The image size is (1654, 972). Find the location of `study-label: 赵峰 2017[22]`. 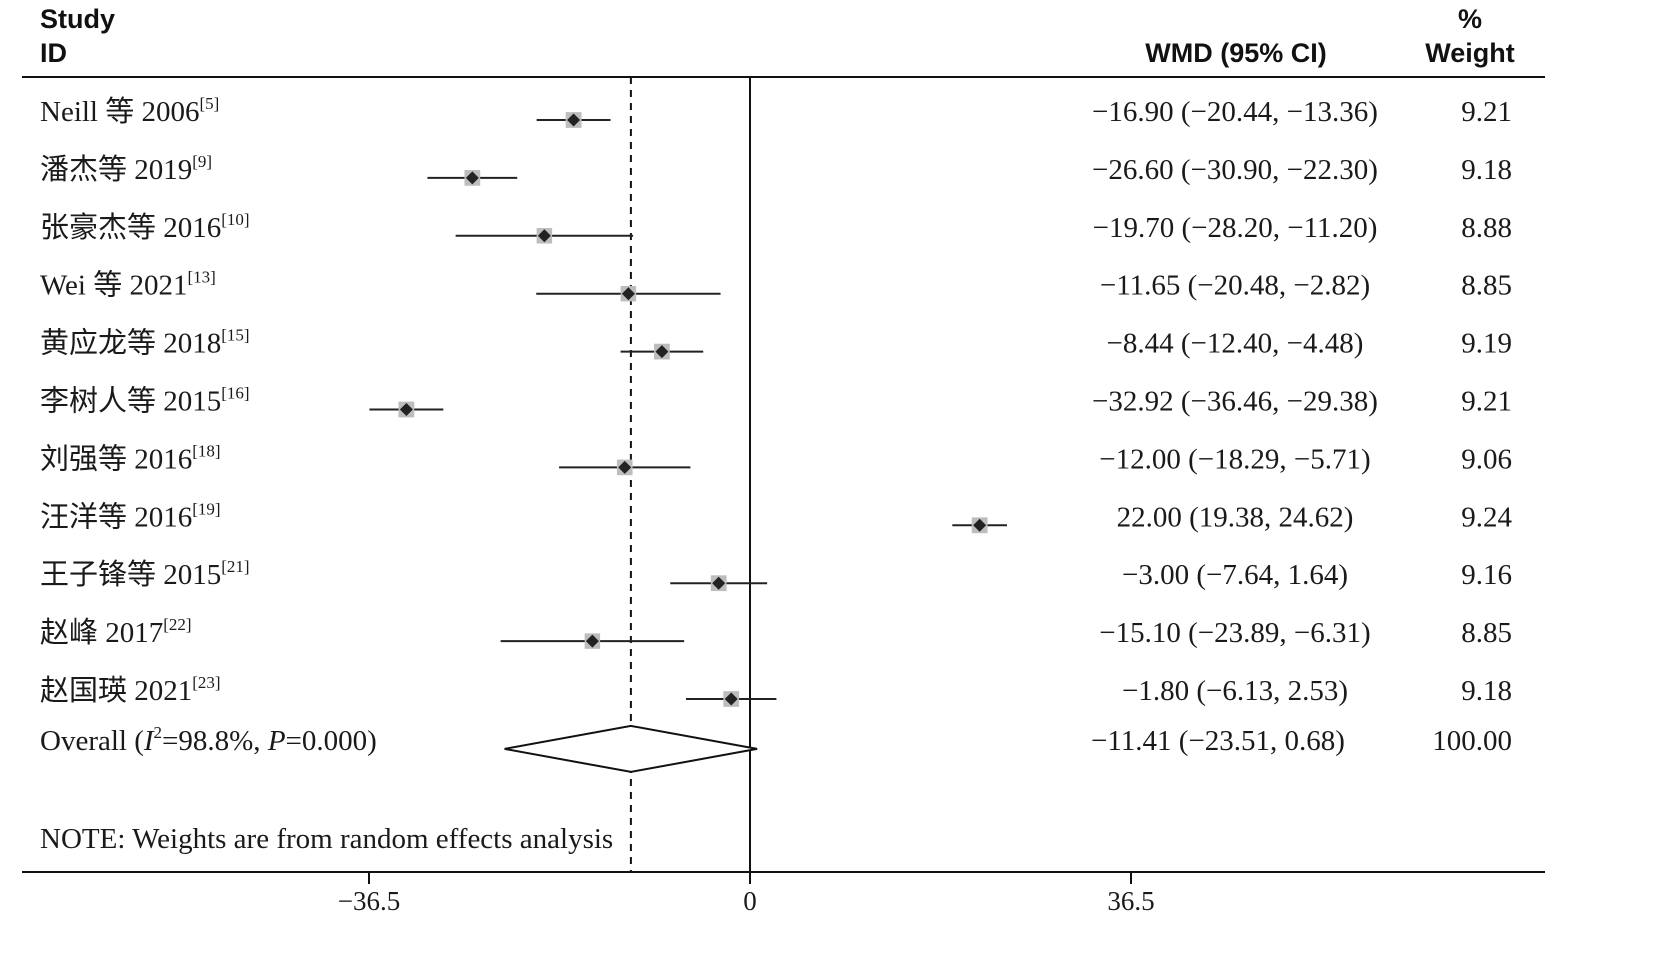

study-label: 赵峰 2017[22] is located at coordinates (116, 632).